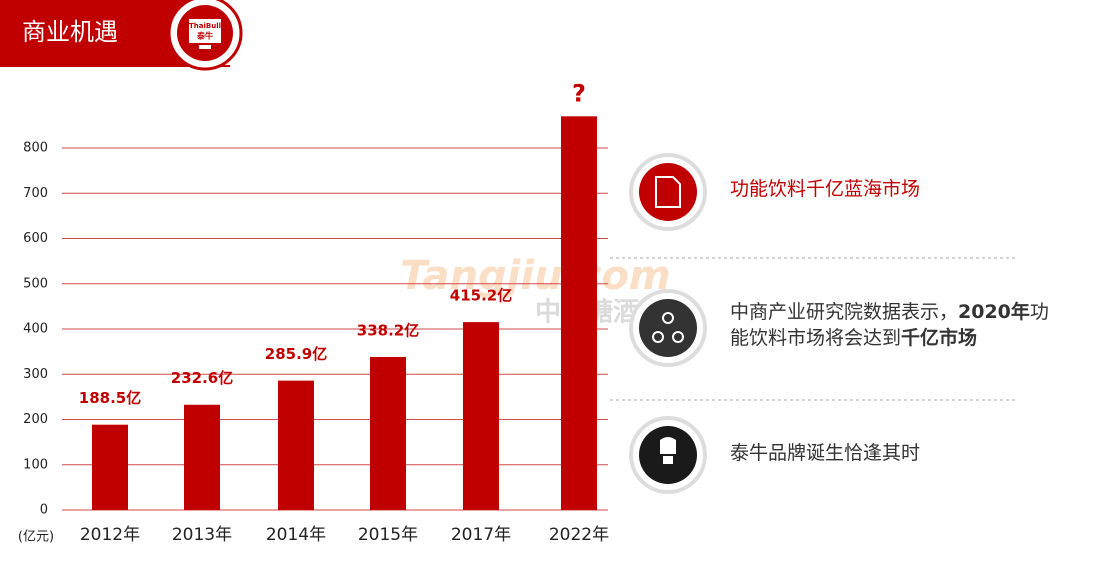 The width and height of the screenshot is (1100, 585). What do you see at coordinates (204, 36) in the screenshot?
I see `logo-text: 泰牛` at bounding box center [204, 36].